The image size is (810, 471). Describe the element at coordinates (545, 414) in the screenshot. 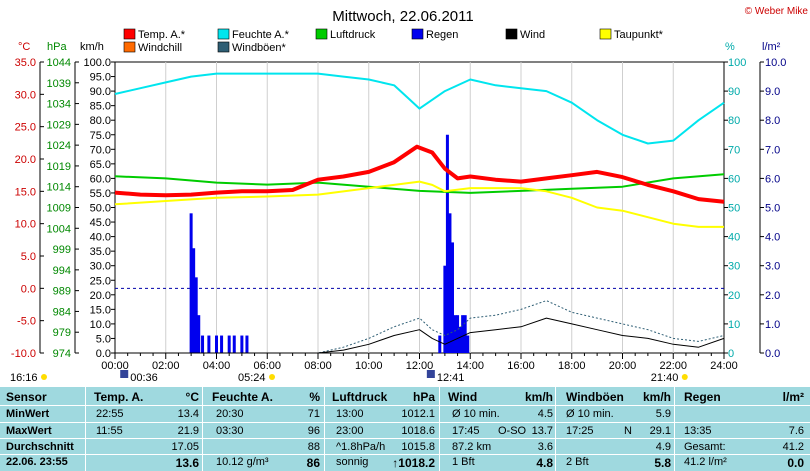

I see `stats-wind-value: 4.5` at that location.